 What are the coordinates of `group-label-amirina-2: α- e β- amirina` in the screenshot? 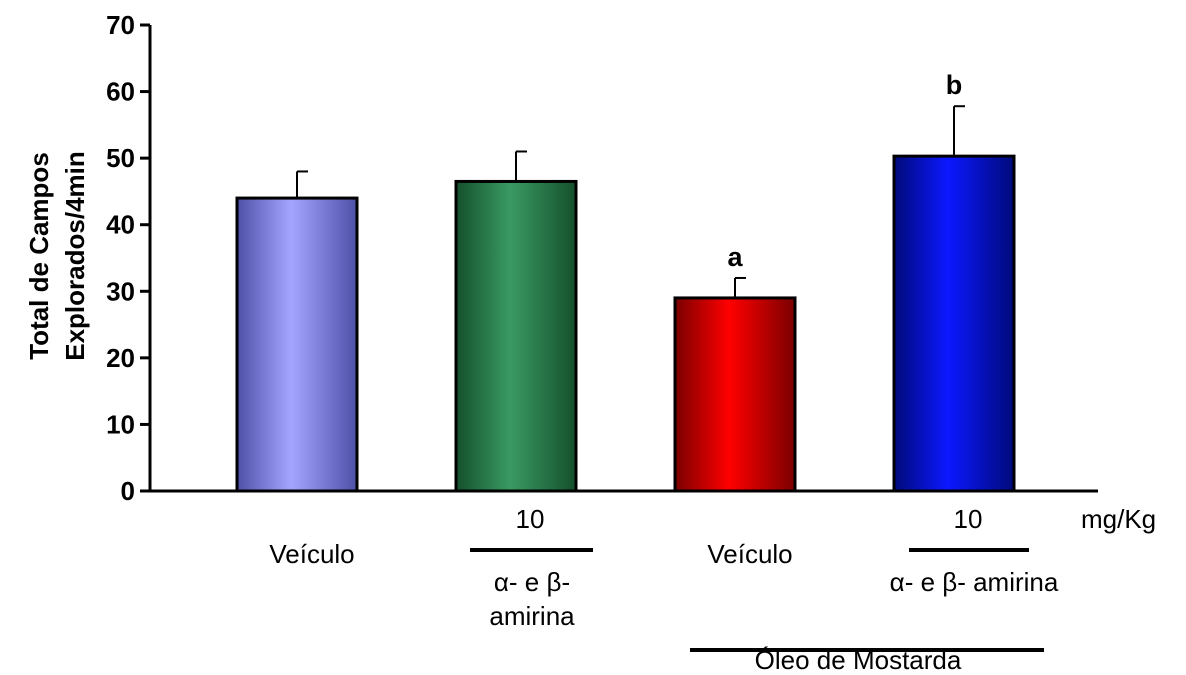 It's located at (974, 582).